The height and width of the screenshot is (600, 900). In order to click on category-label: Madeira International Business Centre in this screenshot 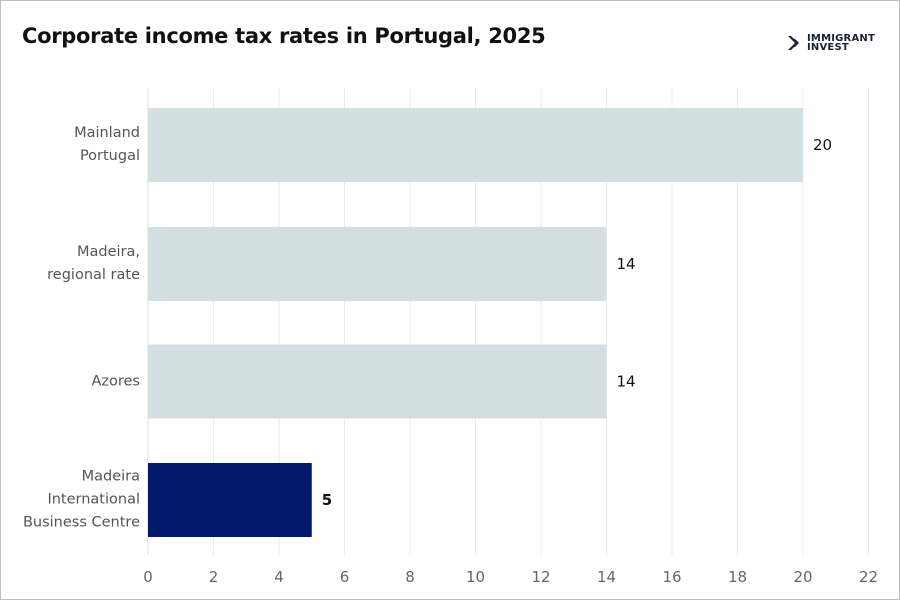, I will do `click(81, 499)`.